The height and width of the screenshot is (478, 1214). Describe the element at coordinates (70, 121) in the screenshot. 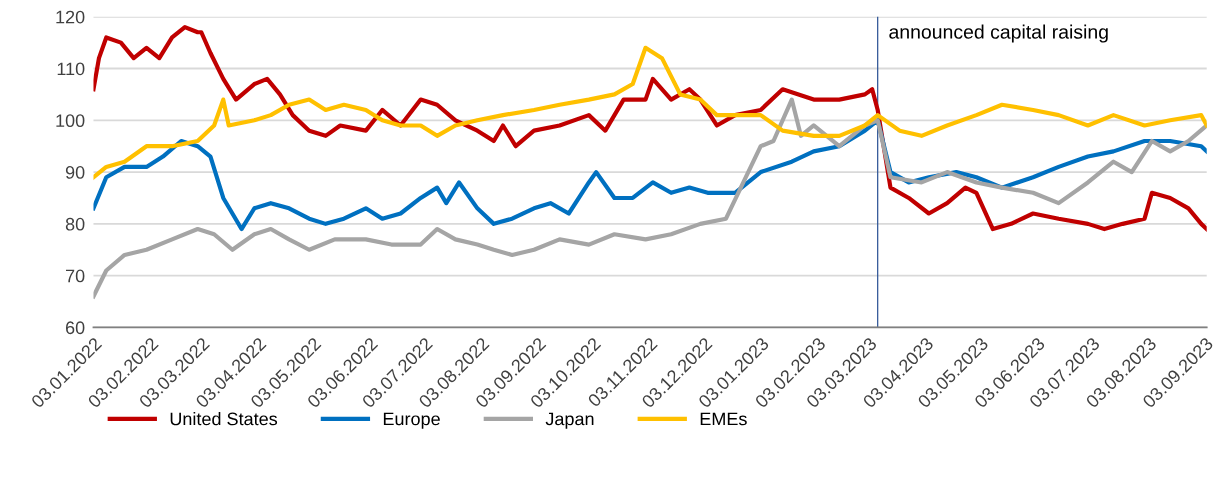

I see `y-tick-label: 100` at that location.